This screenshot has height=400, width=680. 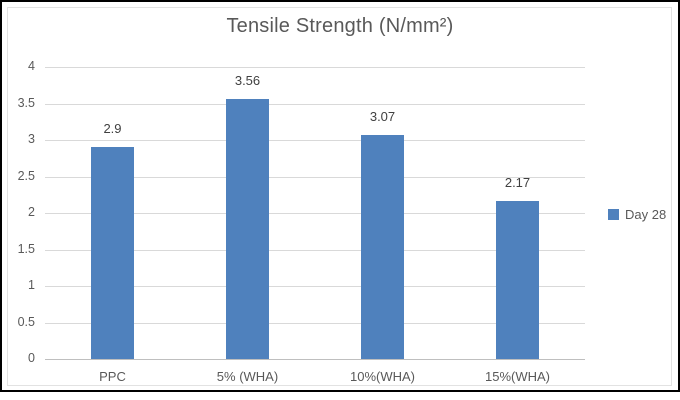 What do you see at coordinates (517, 182) in the screenshot?
I see `bar-value-label: 2.17` at bounding box center [517, 182].